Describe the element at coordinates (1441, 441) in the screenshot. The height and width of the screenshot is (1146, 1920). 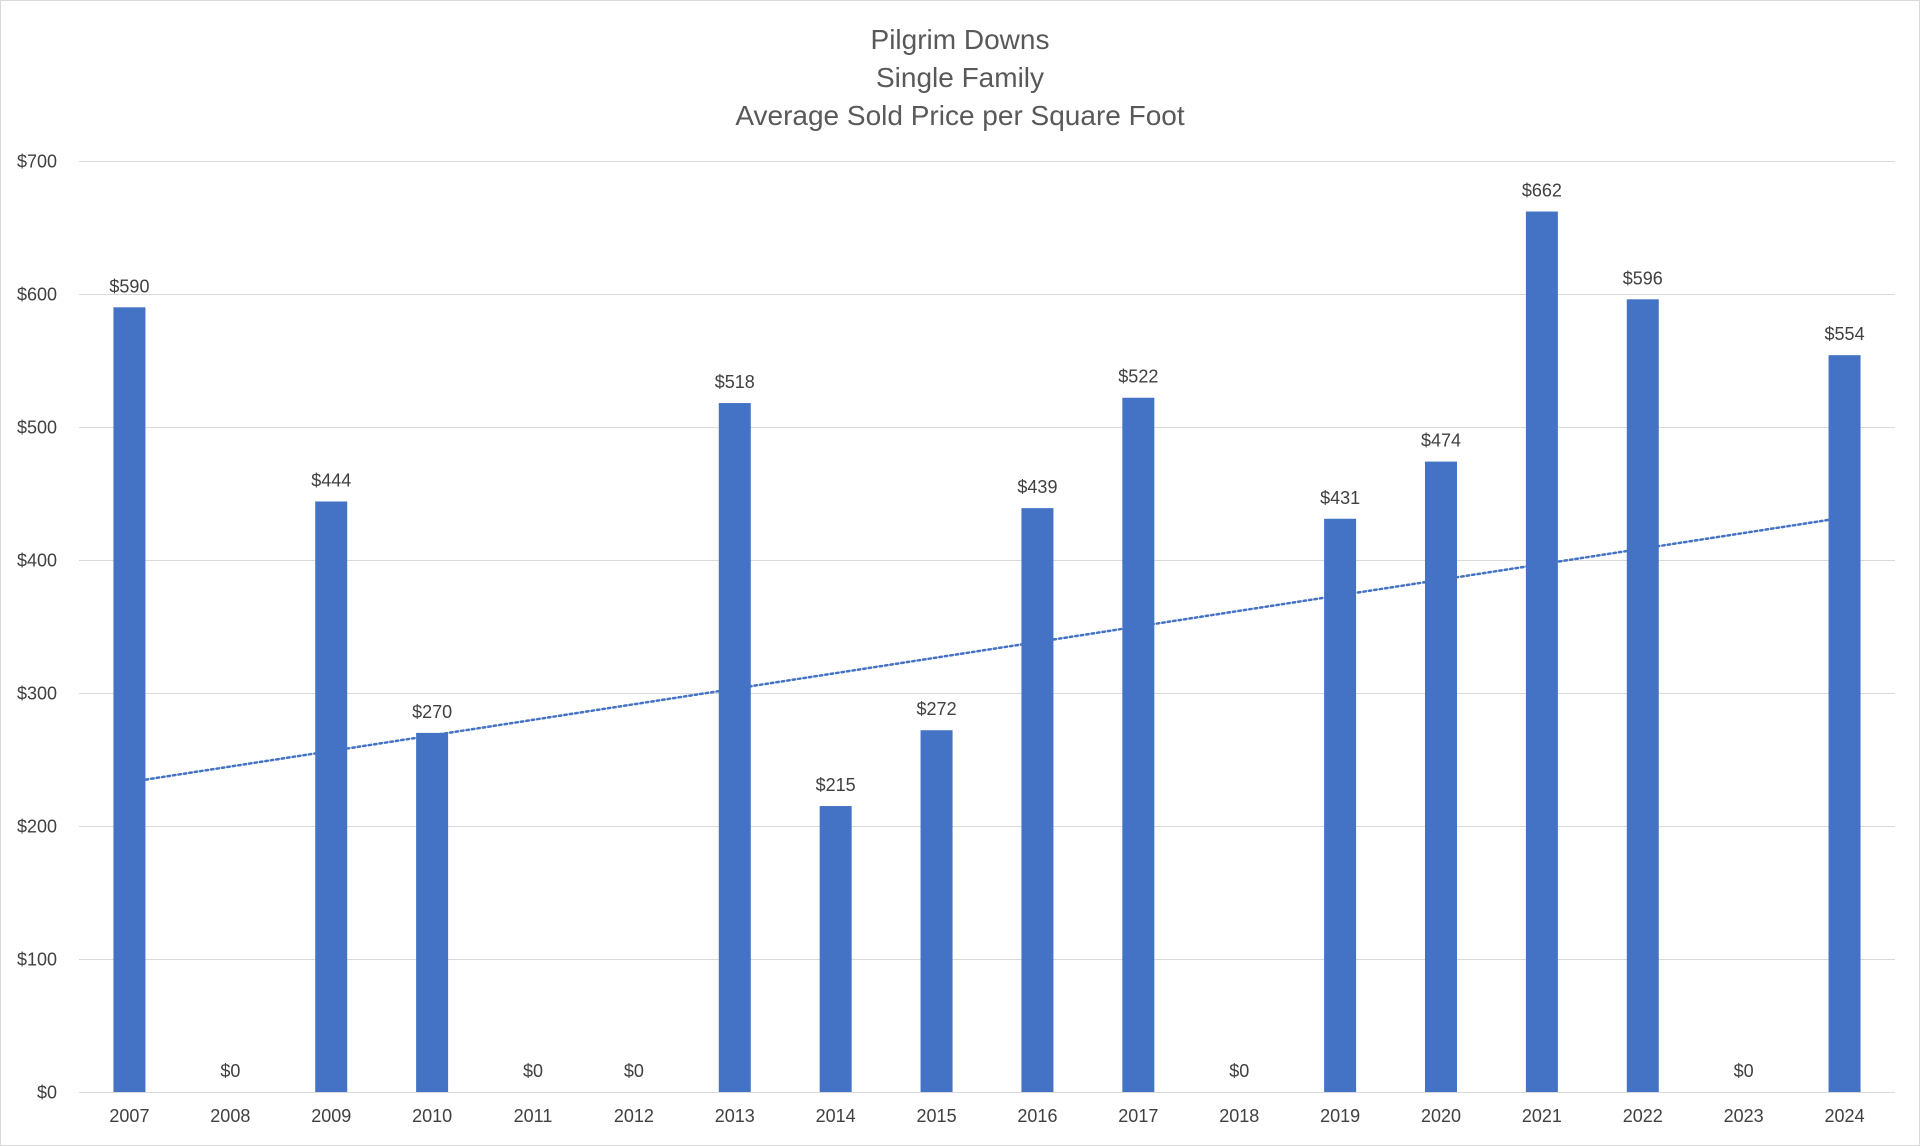
I see `data-label: $474` at that location.